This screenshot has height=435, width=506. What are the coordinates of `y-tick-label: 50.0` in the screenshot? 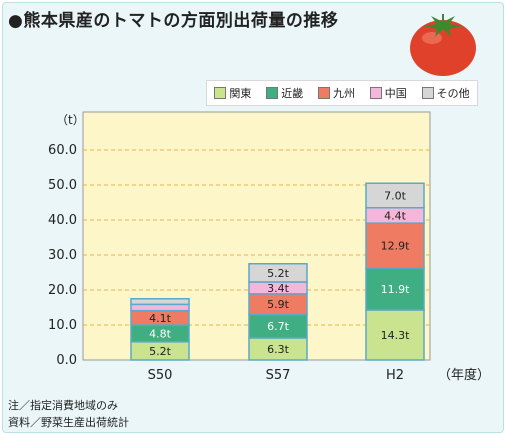 It's located at (62, 185).